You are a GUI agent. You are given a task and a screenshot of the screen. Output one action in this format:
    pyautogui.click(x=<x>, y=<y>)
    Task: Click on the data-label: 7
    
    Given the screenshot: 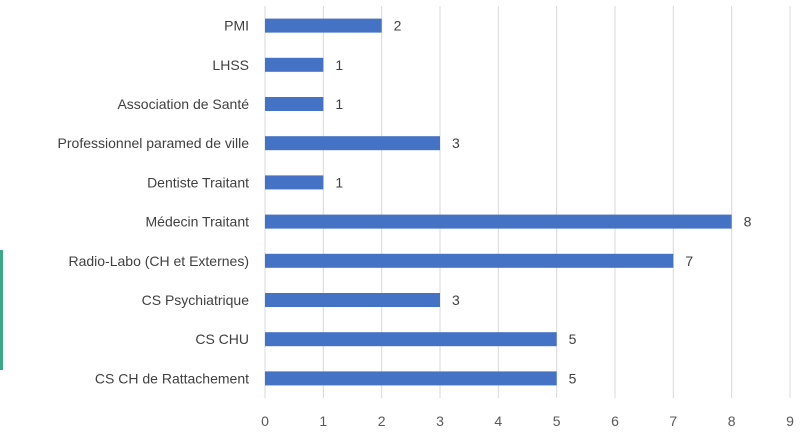 What is the action you would take?
    pyautogui.click(x=689, y=261)
    